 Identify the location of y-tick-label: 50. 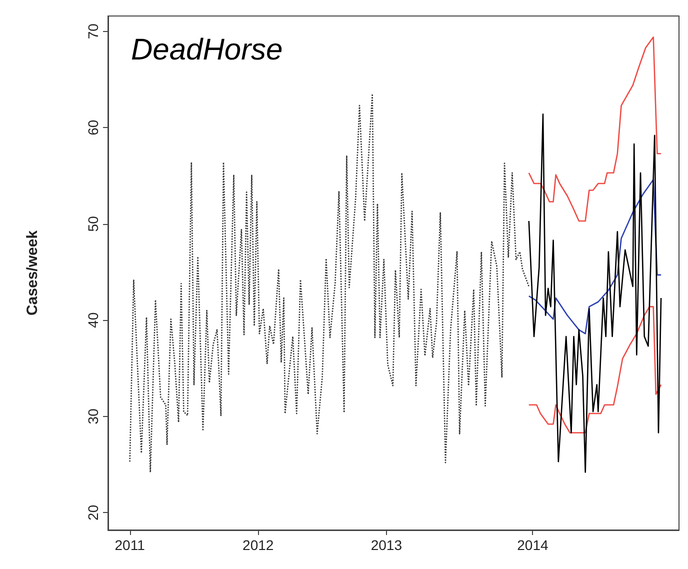
(93, 224).